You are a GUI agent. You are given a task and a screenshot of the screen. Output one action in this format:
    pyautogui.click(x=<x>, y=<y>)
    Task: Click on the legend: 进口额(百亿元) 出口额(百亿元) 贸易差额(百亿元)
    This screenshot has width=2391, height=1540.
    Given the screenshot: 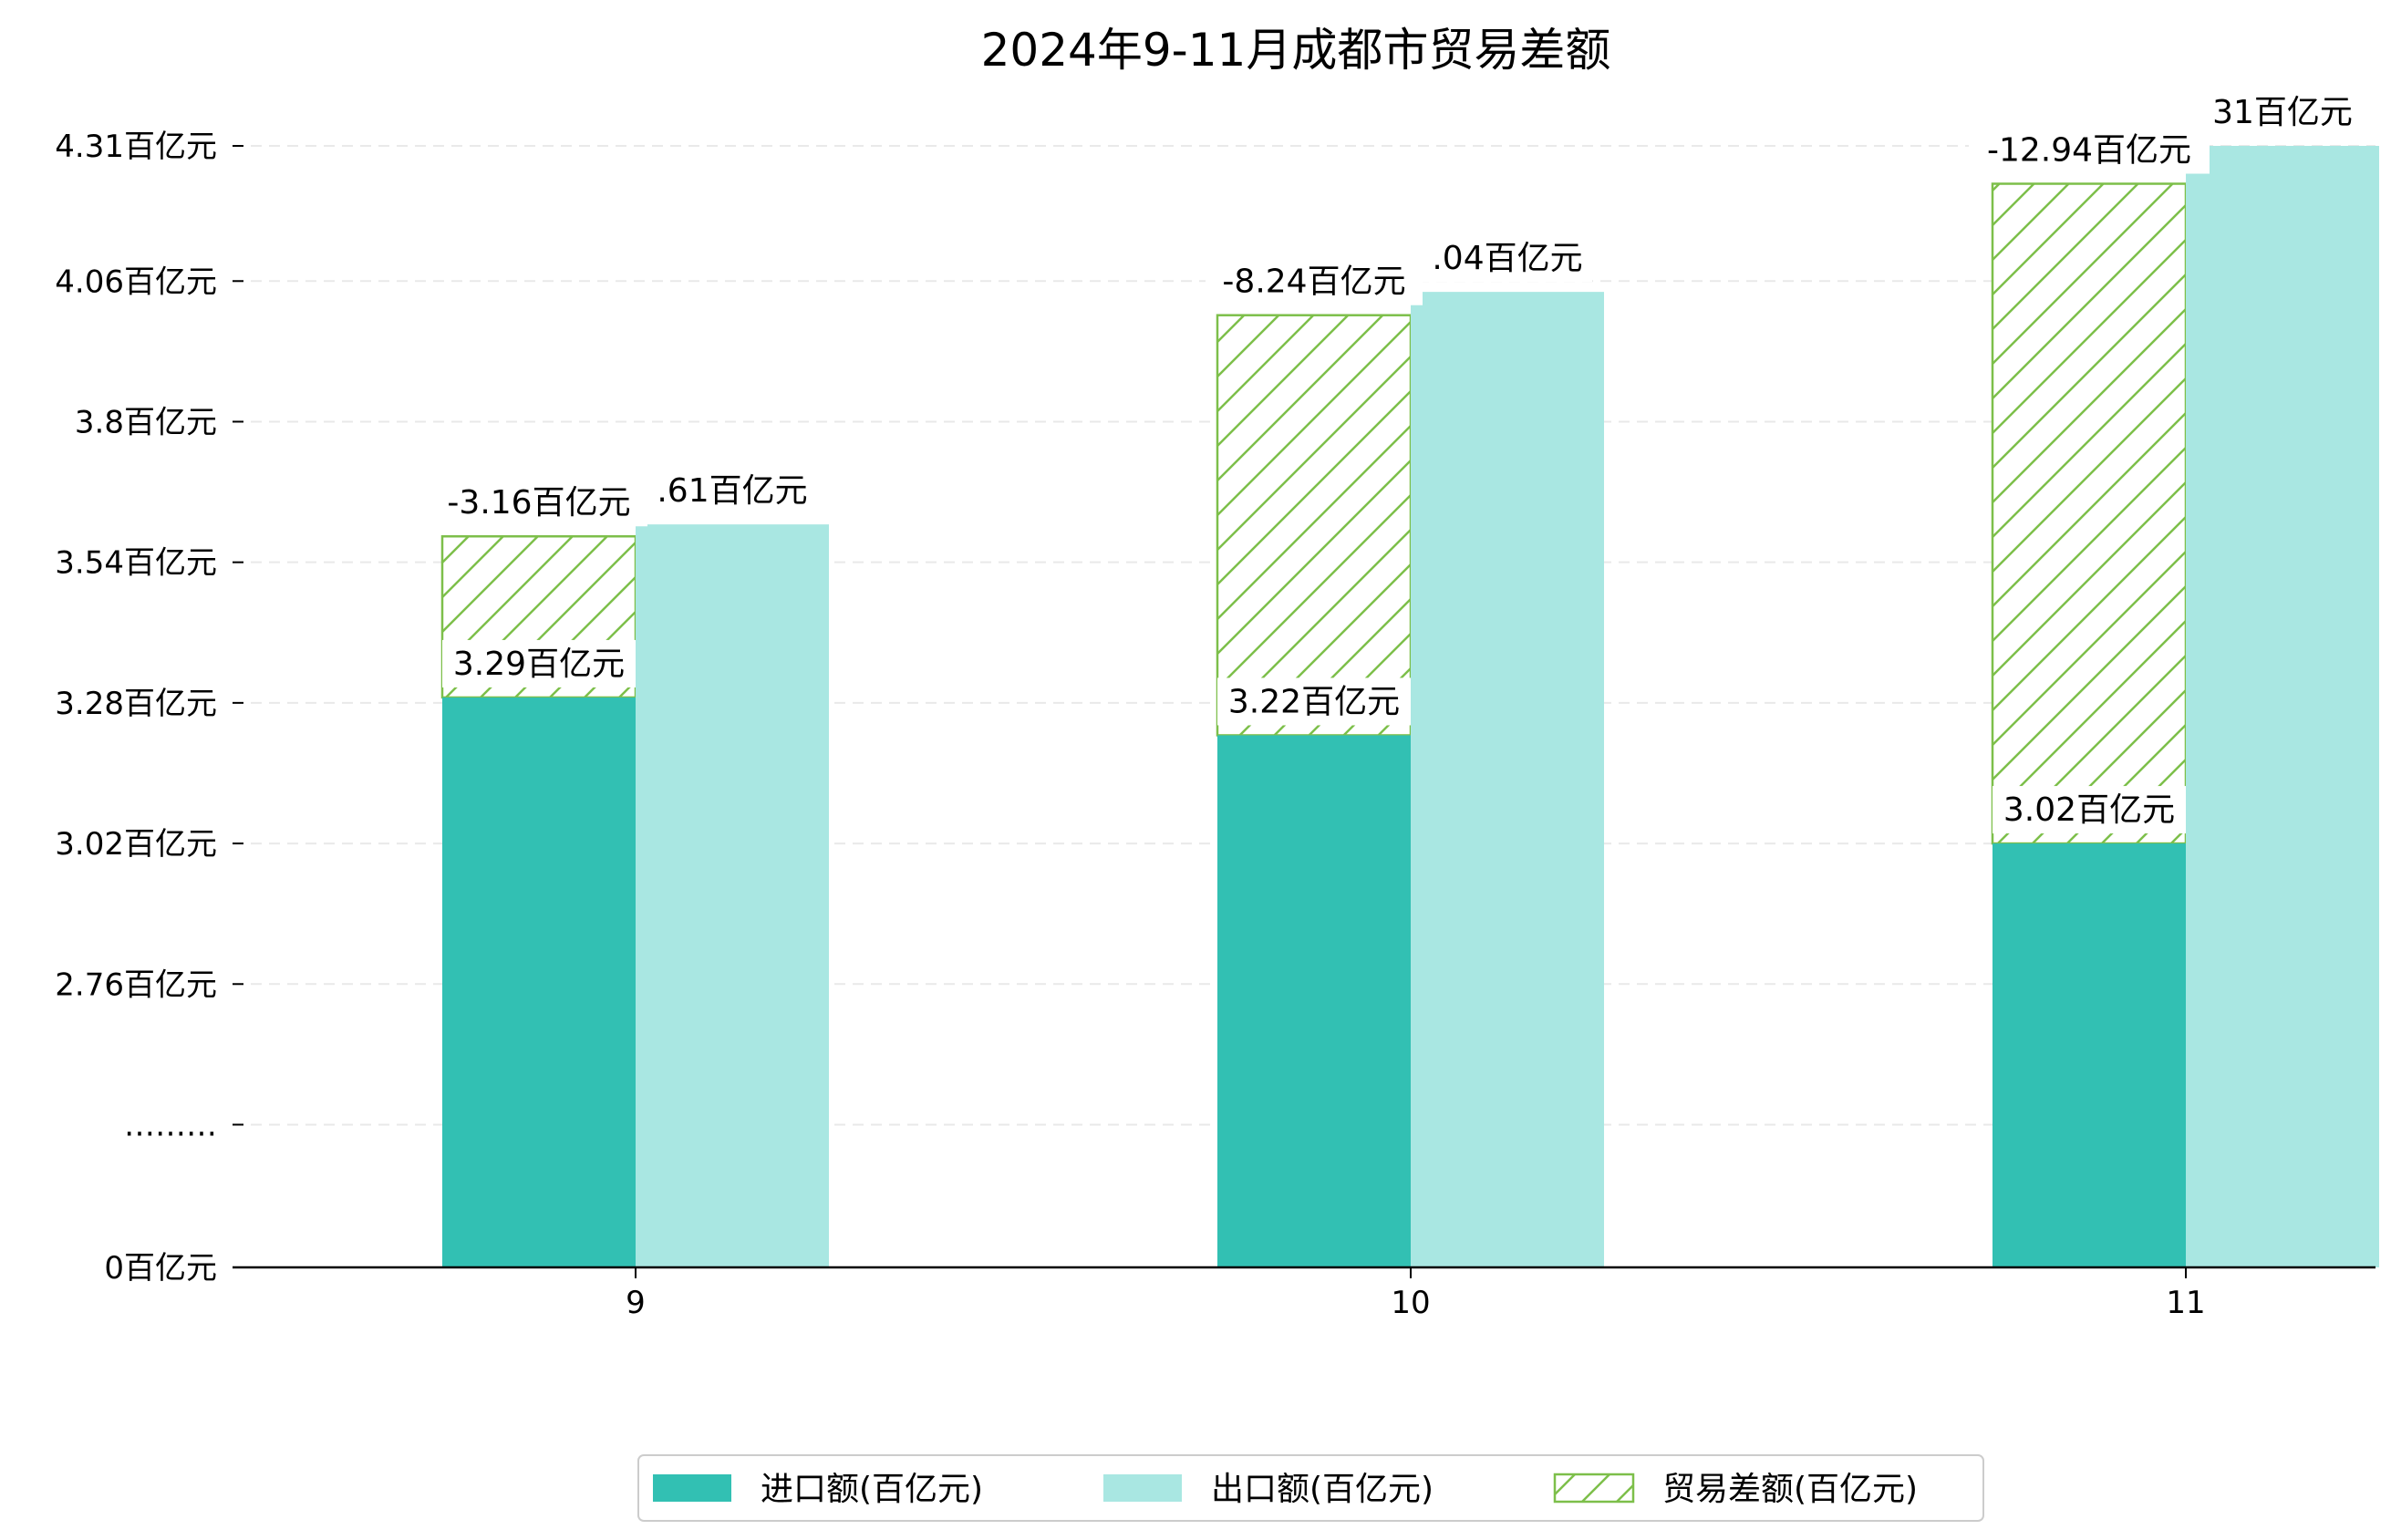 What is the action you would take?
    pyautogui.click(x=1310, y=1488)
    